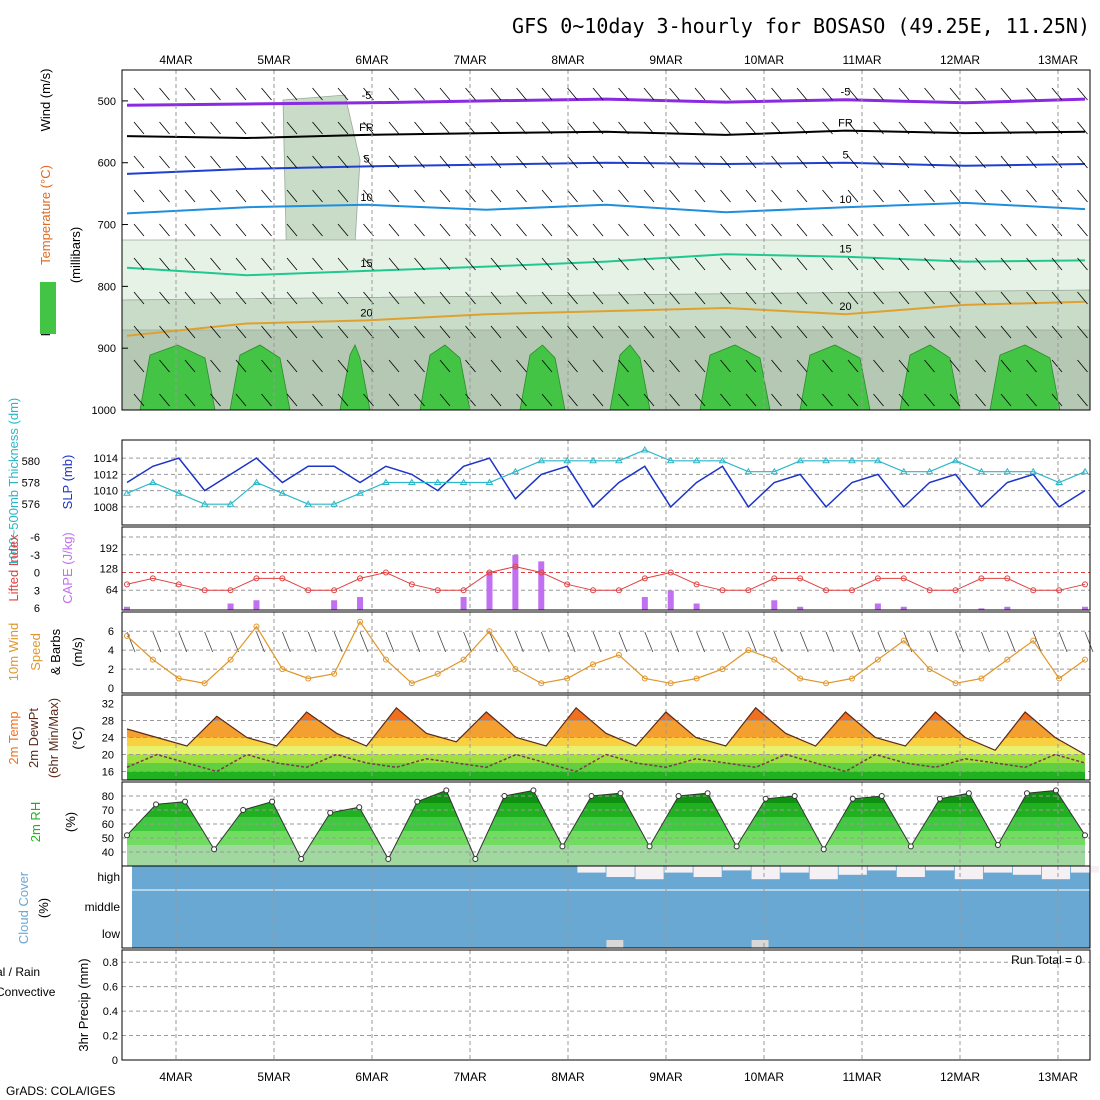 Image resolution: width=1100 pixels, height=1100 pixels. What do you see at coordinates (45, 100) in the screenshot?
I see `wind-axis-label: Wind (m/s)` at bounding box center [45, 100].